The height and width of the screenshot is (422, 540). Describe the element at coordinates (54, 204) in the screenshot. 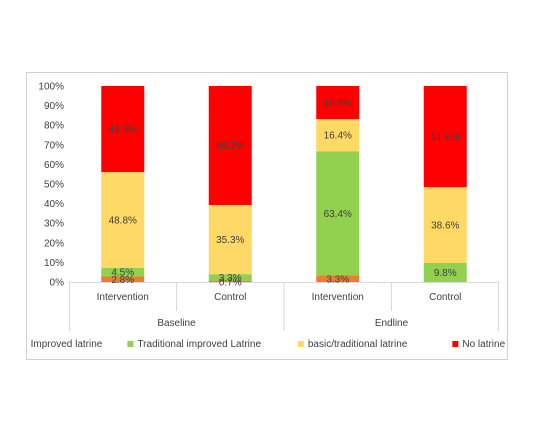

I see `y-tick-label: 40%` at that location.